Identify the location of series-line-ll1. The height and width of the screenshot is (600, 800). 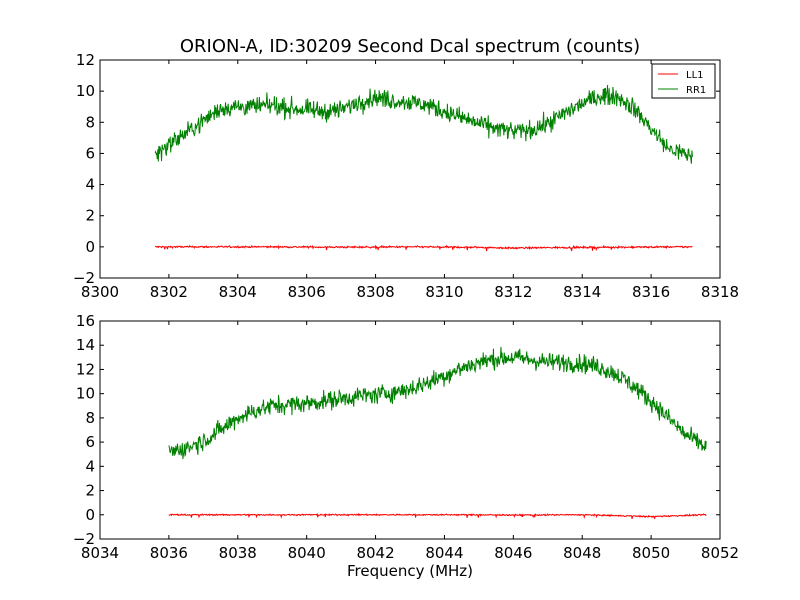
(424, 248).